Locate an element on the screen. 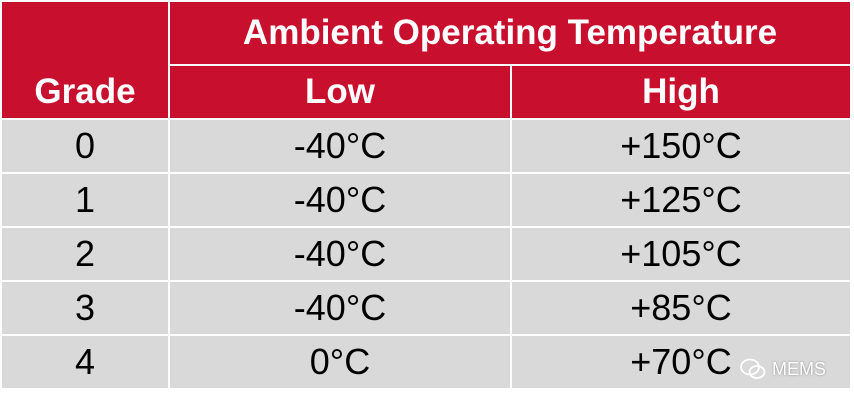  low-cell: 0°C is located at coordinates (340, 362).